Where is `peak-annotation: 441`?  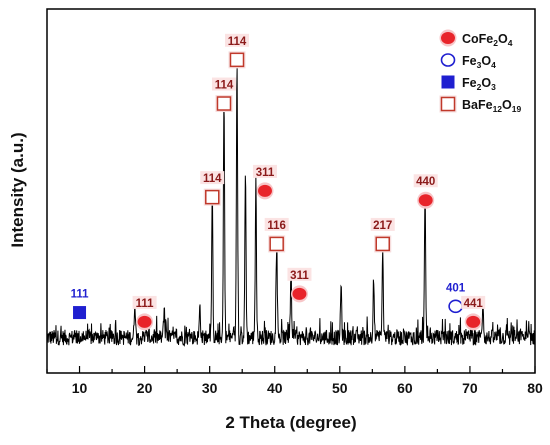 peak-annotation: 441 is located at coordinates (473, 313).